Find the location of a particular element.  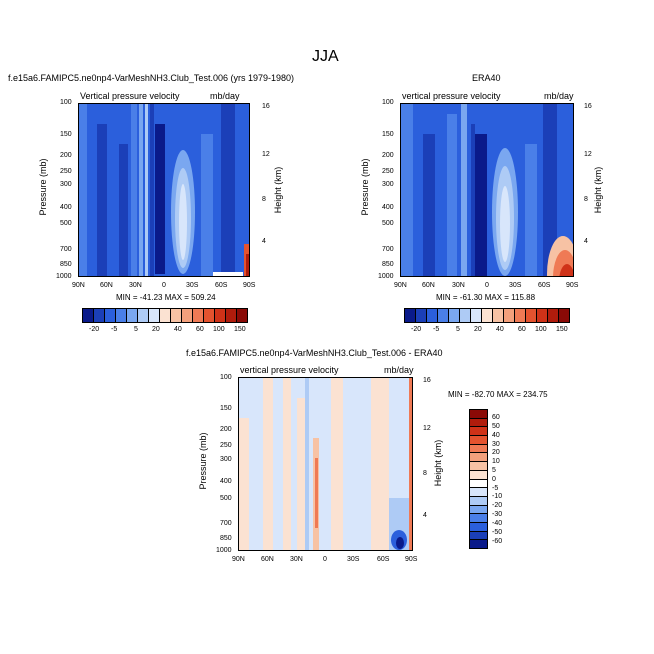

panel-era40-plot is located at coordinates (487, 190).